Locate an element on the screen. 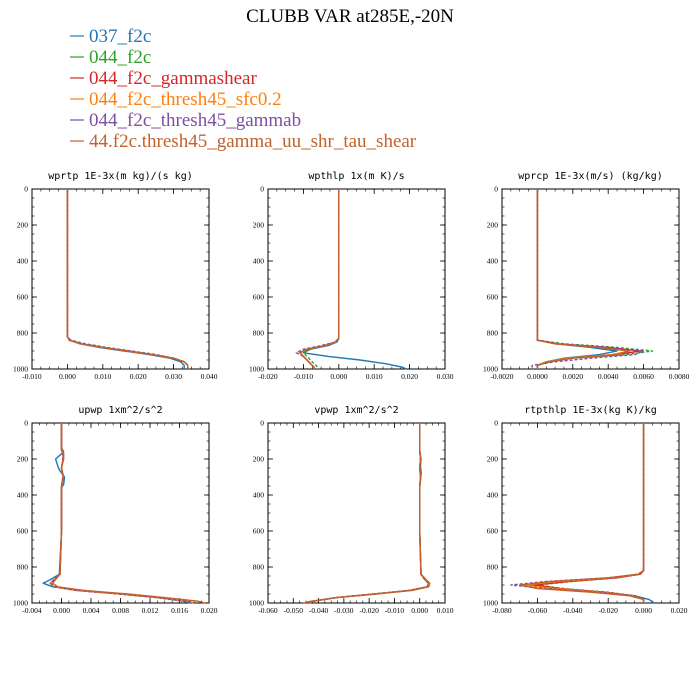 This screenshot has width=700, height=700. figure-title: CLUBB VAR at285E,-20N is located at coordinates (350, 16).